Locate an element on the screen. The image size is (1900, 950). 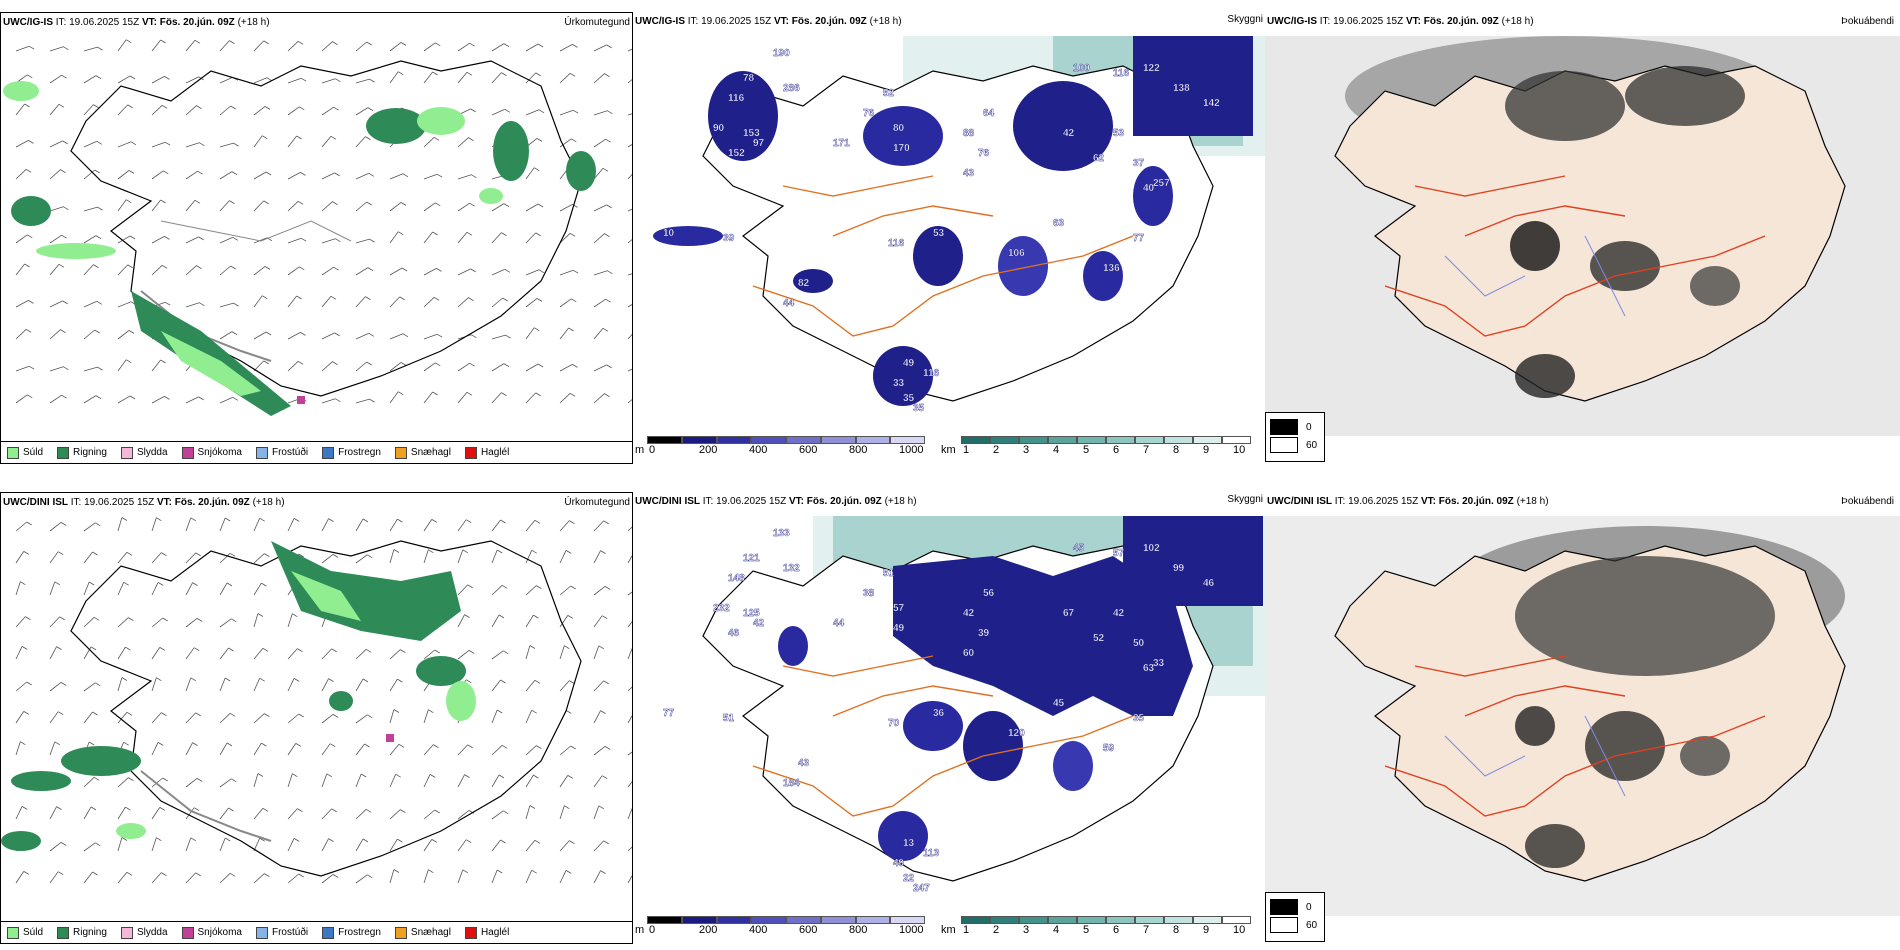
fog-legend-max: 60 is located at coordinates (1312, 925).